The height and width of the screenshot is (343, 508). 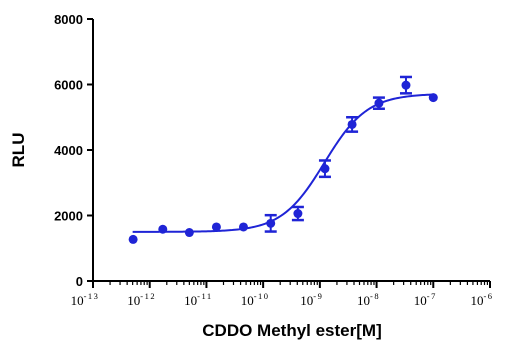 I want to click on x-axis-title: CDDO Methyl ester[M], so click(x=291, y=330).